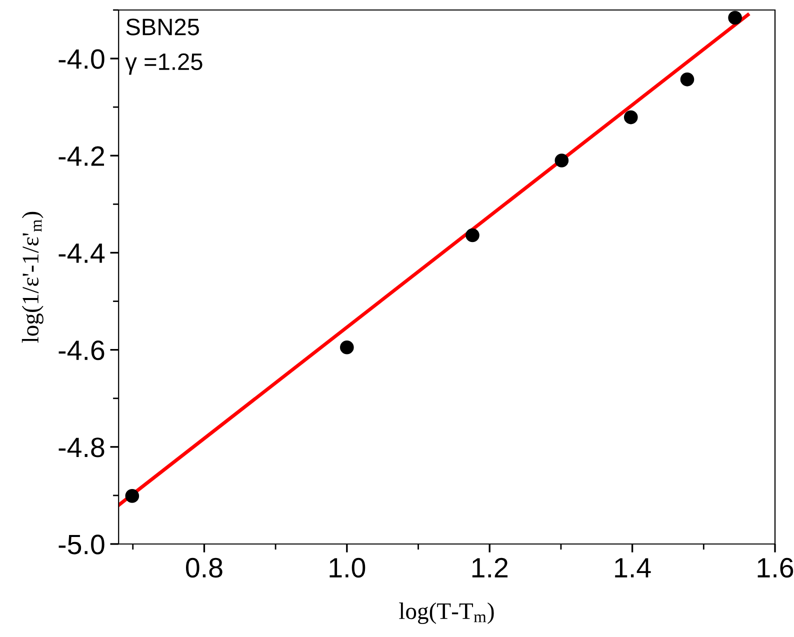 The image size is (794, 637). Describe the element at coordinates (633, 568) in the screenshot. I see `x-tick-label: 1.4` at that location.